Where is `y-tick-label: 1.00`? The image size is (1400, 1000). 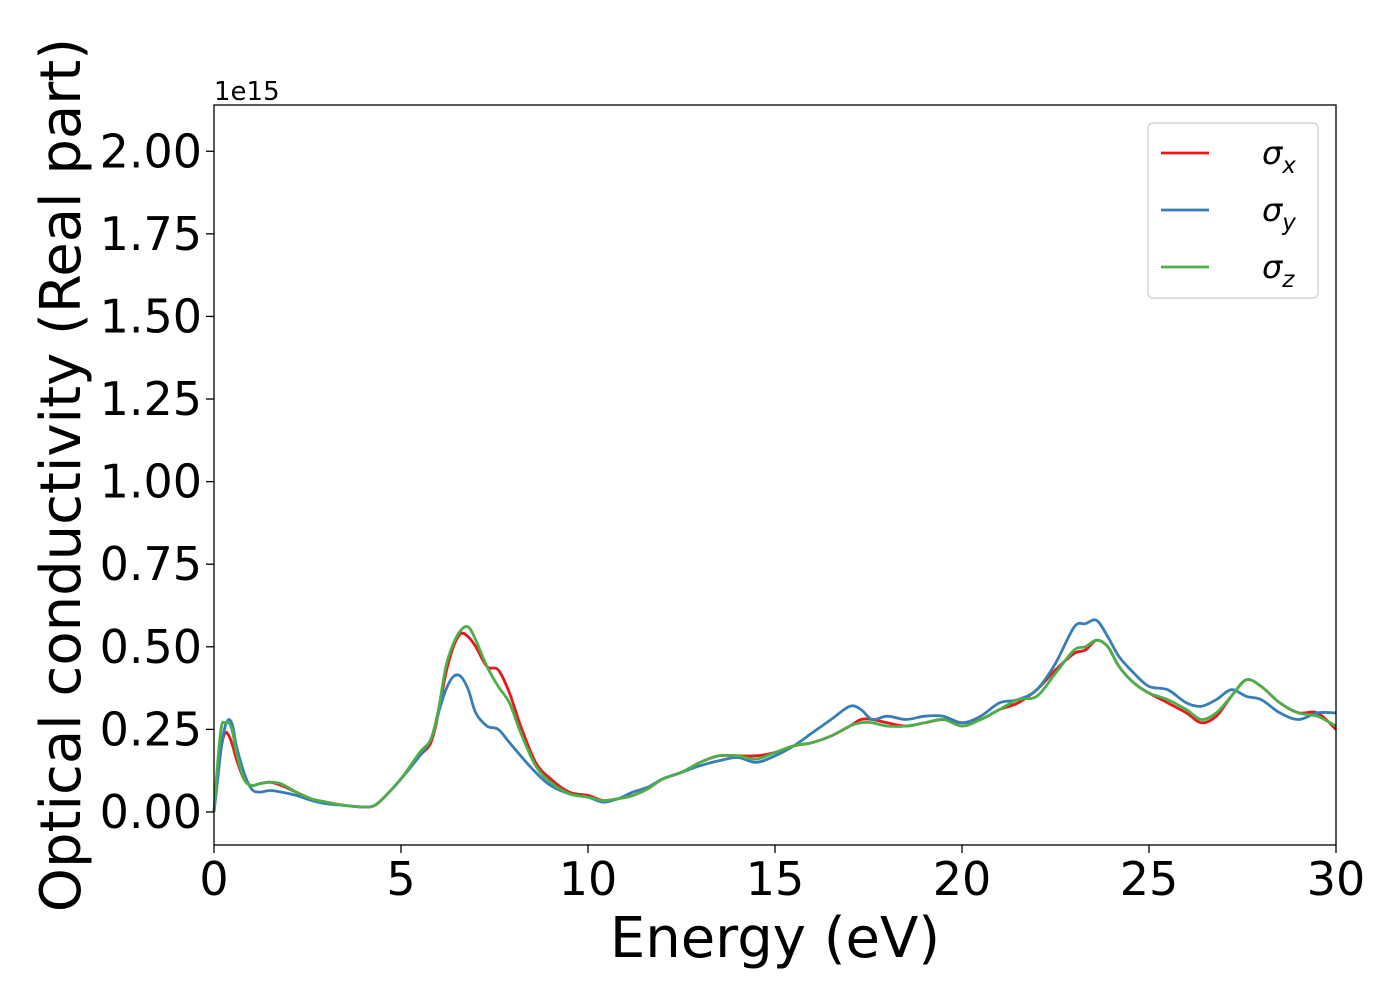
y-tick-label: 1.00 is located at coordinates (151, 482).